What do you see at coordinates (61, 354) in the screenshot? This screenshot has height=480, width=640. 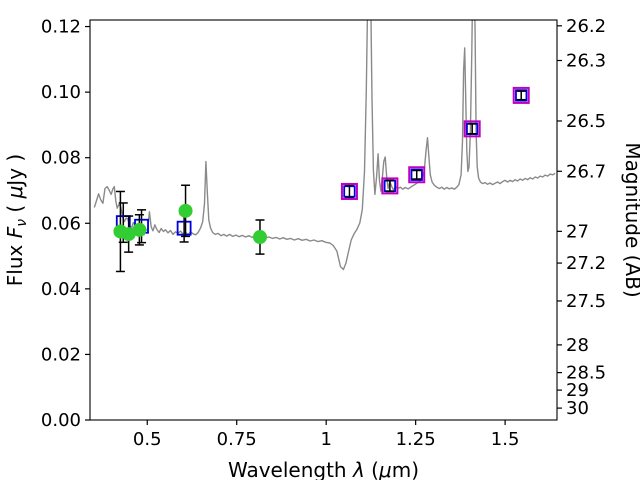 I see `y-tick-label: 0.02` at bounding box center [61, 354].